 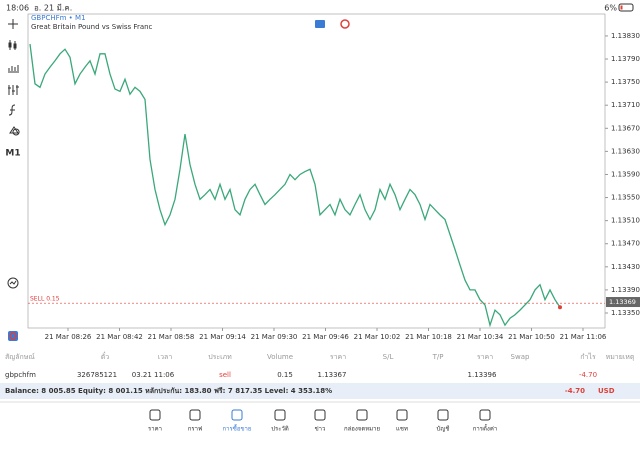 What do you see at coordinates (575, 391) in the screenshot?
I see `balance-profit: -4.70` at bounding box center [575, 391].